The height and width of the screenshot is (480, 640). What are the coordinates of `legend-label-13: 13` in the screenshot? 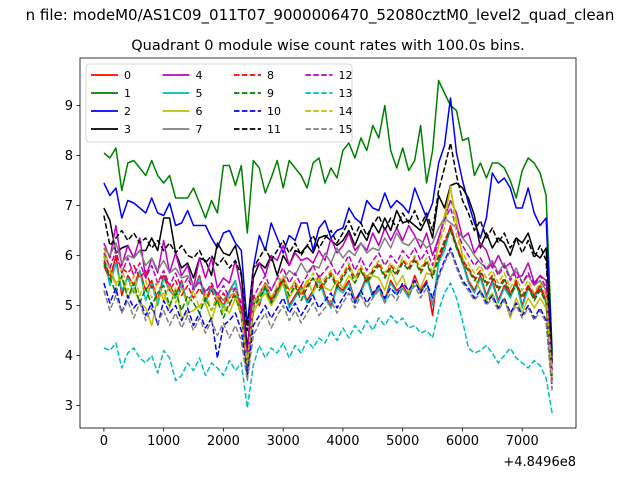 It's located at (346, 93).